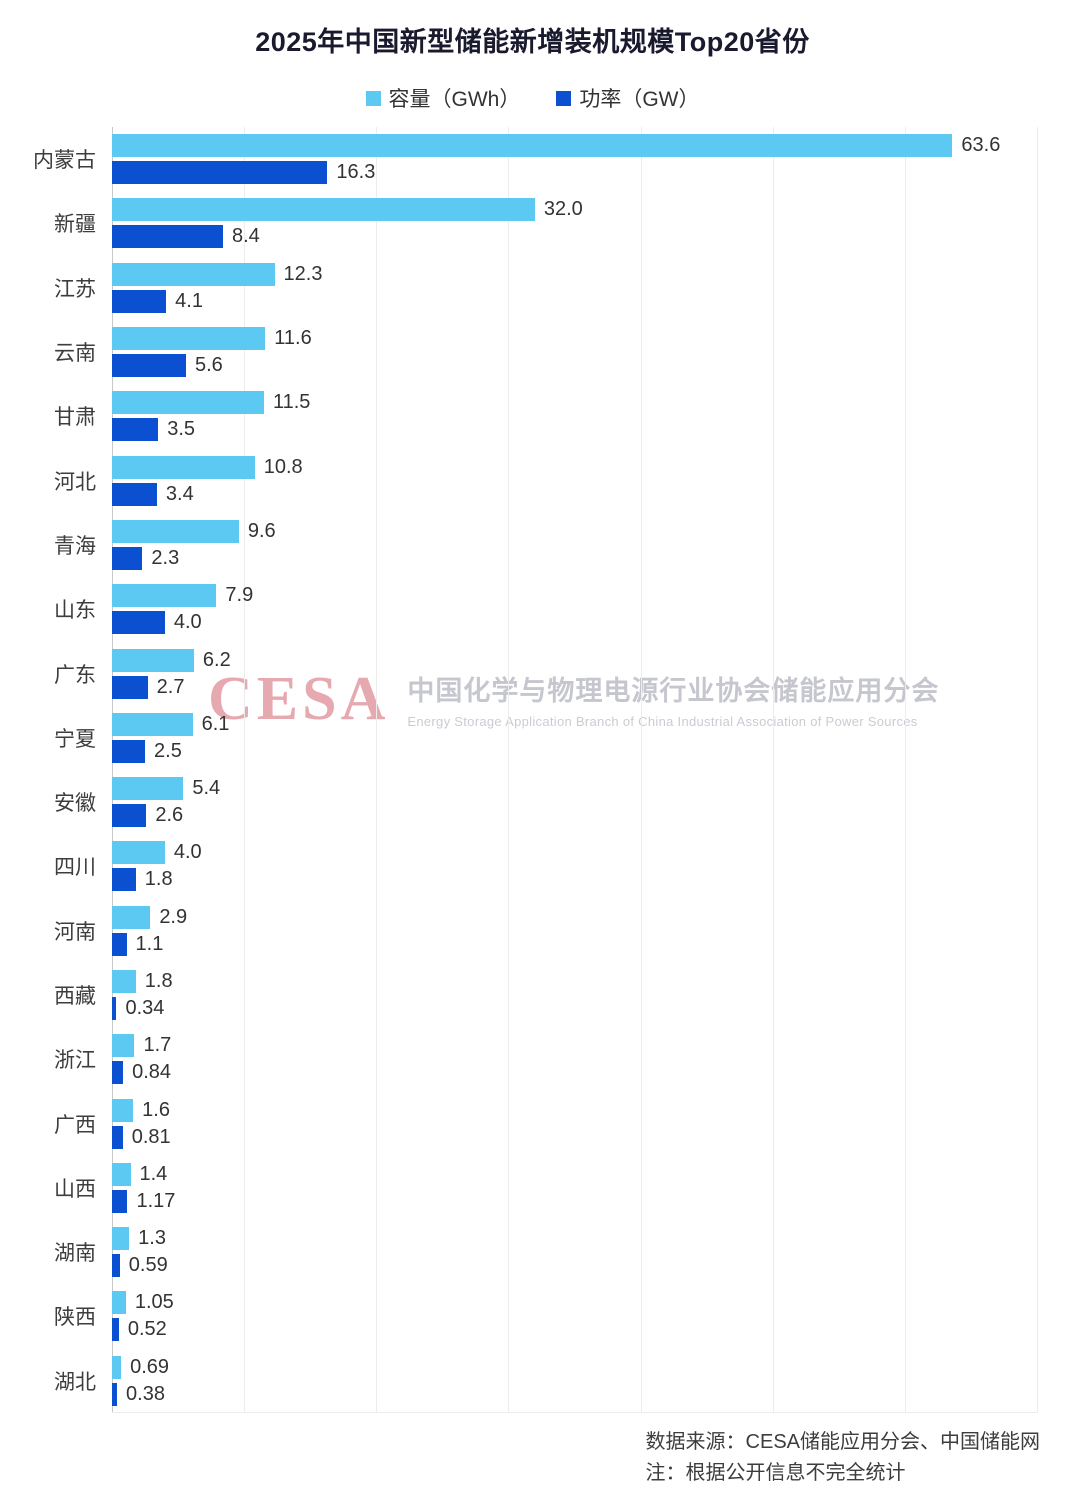 The width and height of the screenshot is (1065, 1490). What do you see at coordinates (303, 273) in the screenshot?
I see `bar-value-label: 12.3` at bounding box center [303, 273].